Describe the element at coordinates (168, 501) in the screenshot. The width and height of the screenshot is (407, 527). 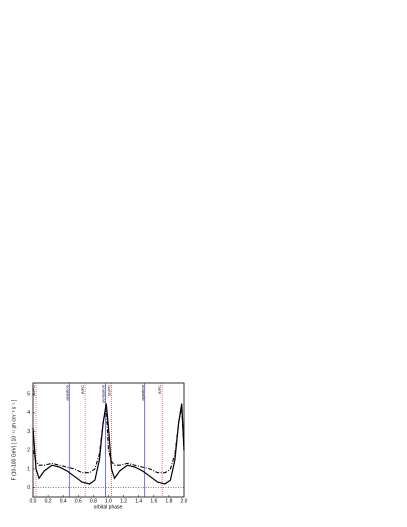
I see `x-tick-label: 1.8` at that location.